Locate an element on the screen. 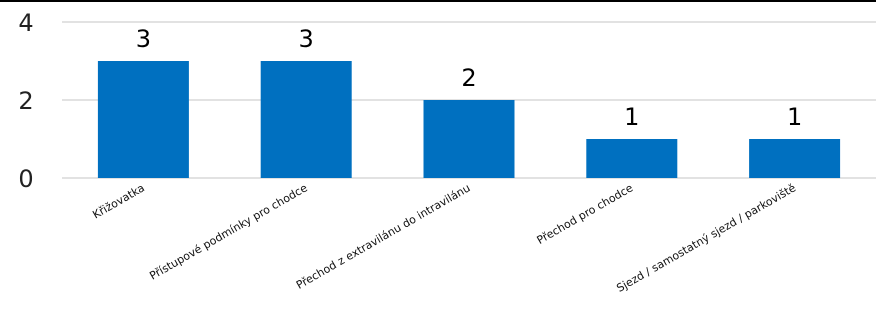 This screenshot has width=876, height=330. y-tick-label: 4 is located at coordinates (25, 23).